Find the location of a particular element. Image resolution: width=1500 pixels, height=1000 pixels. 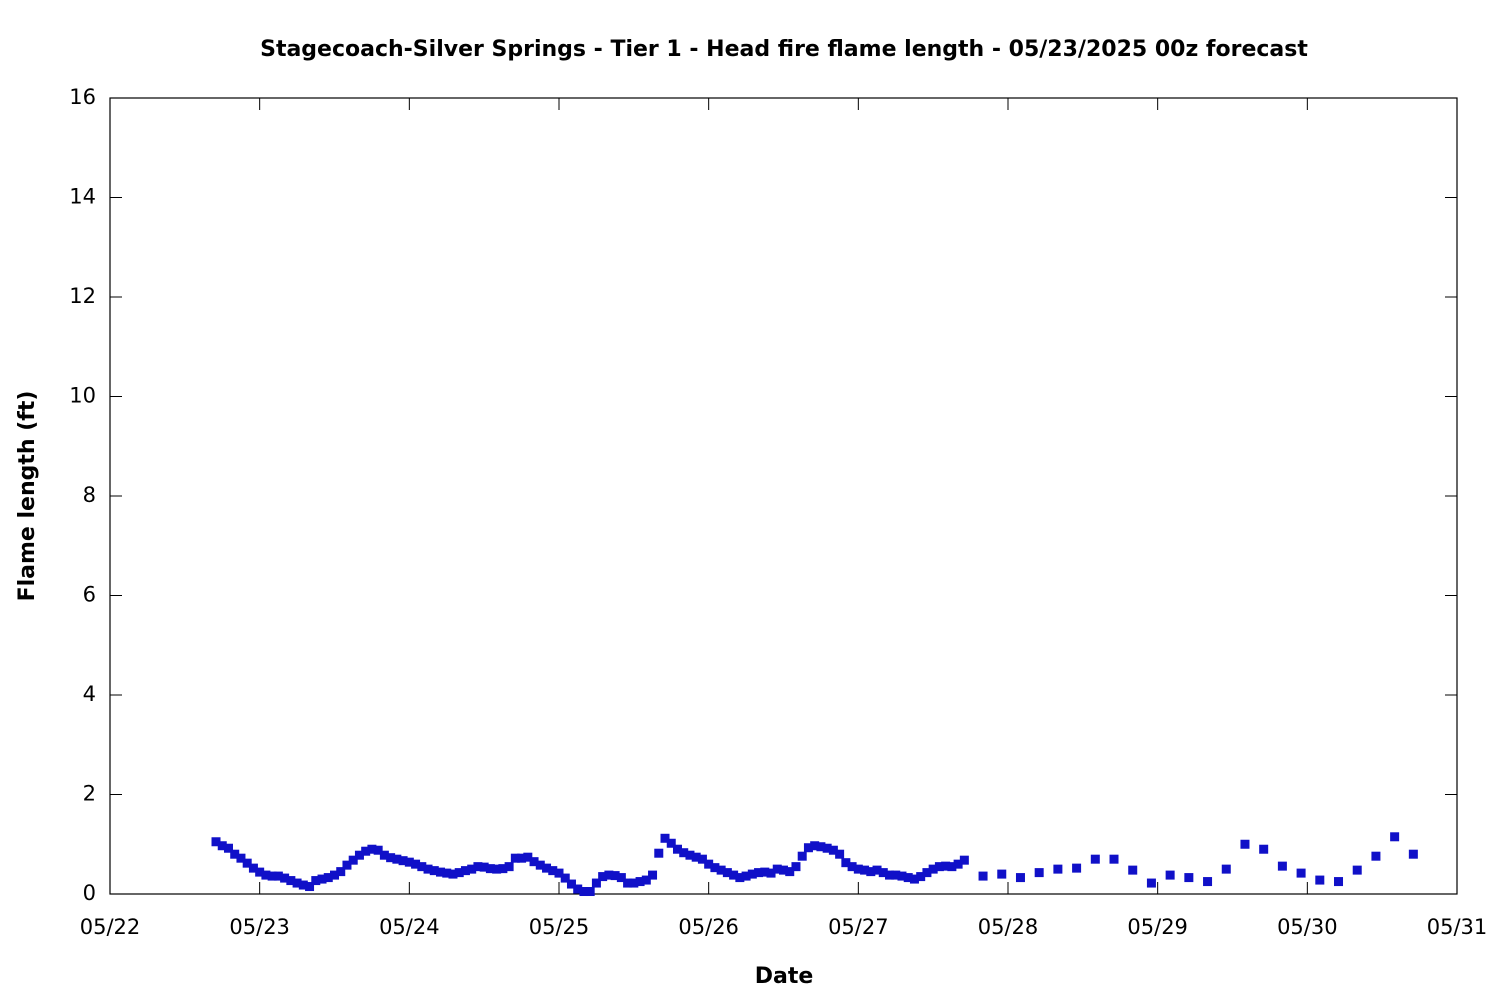

x-tick-label: 05/27 is located at coordinates (858, 927).